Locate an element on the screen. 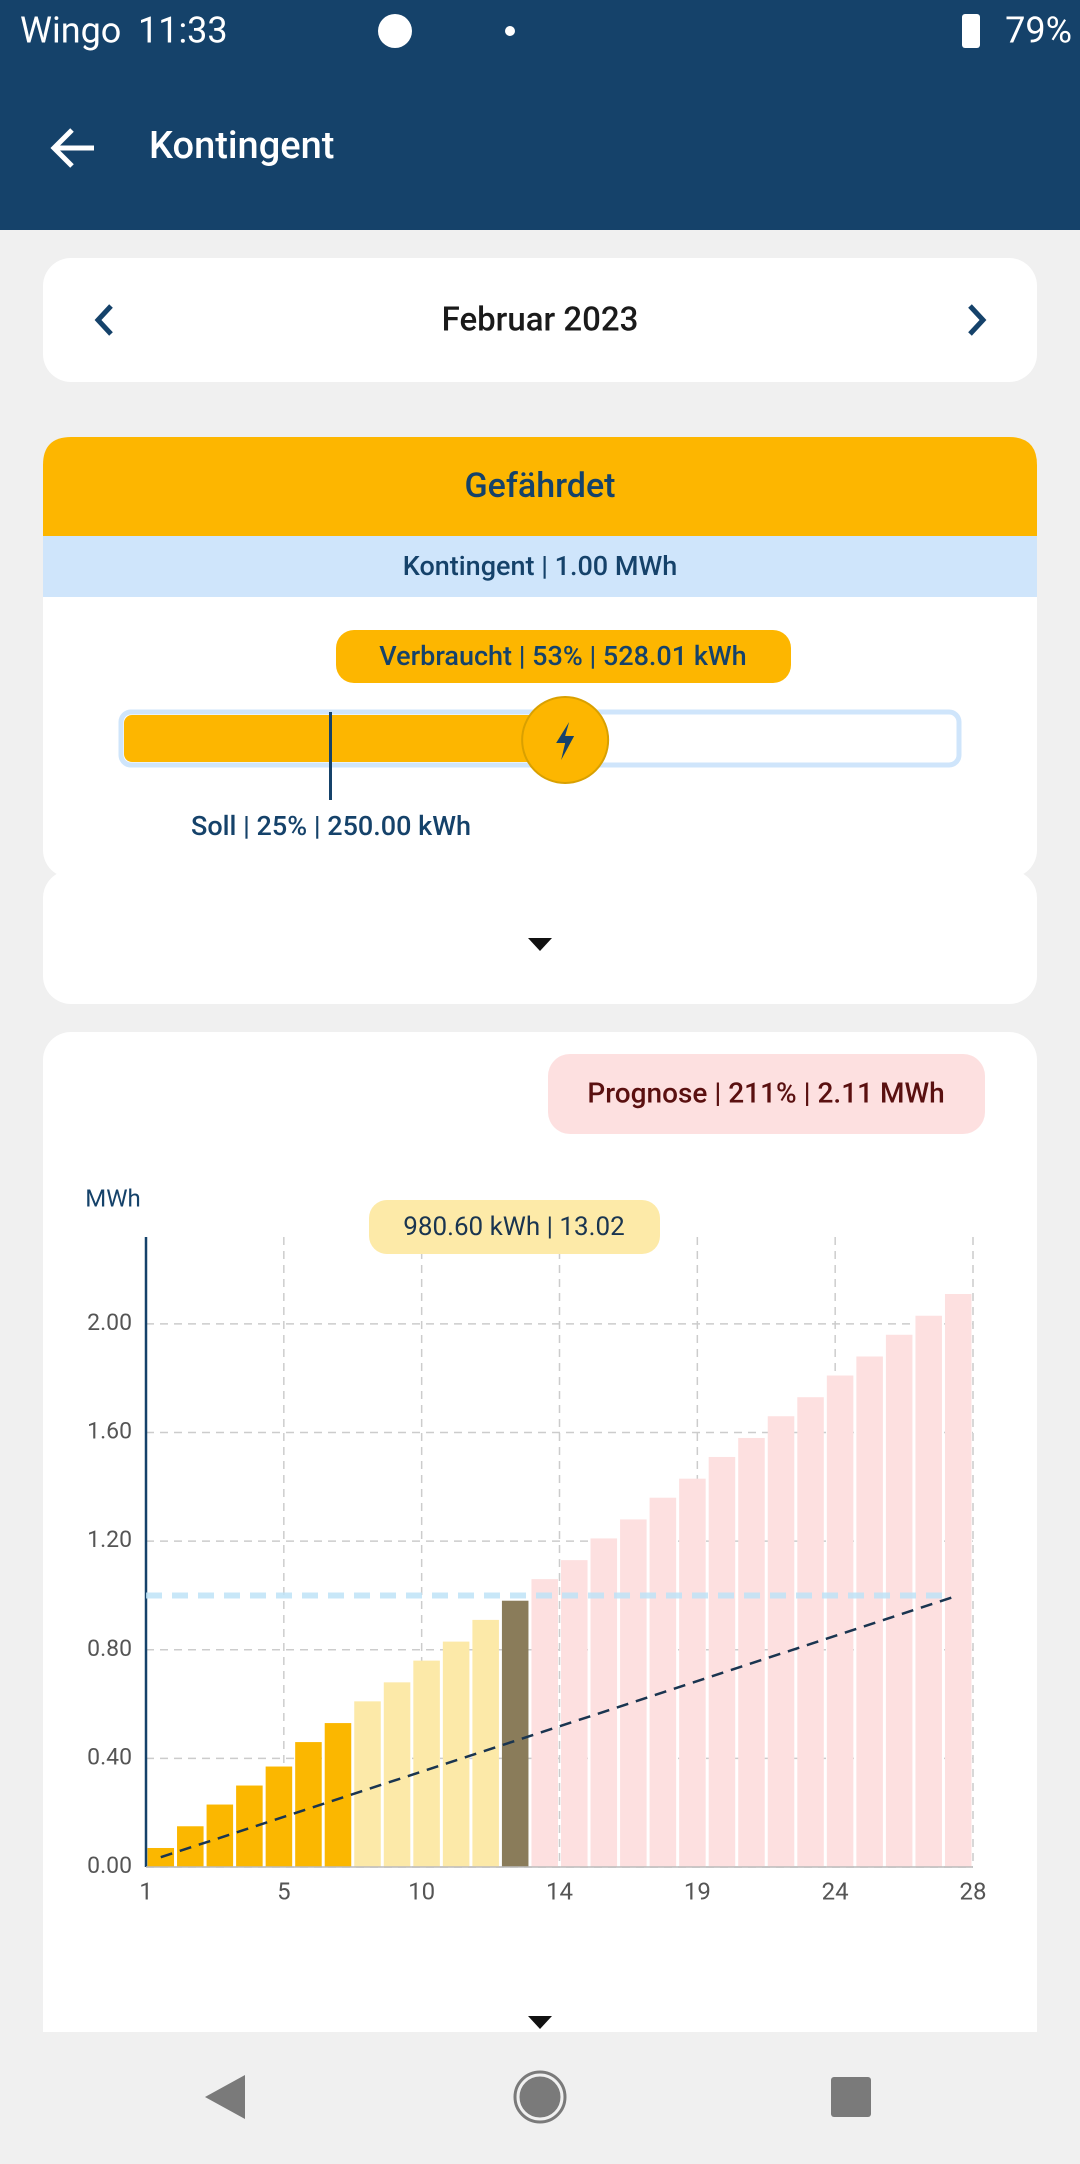 The image size is (1080, 2164). tooltip-text: 980.60 kWh | 13.02 is located at coordinates (513, 1227).